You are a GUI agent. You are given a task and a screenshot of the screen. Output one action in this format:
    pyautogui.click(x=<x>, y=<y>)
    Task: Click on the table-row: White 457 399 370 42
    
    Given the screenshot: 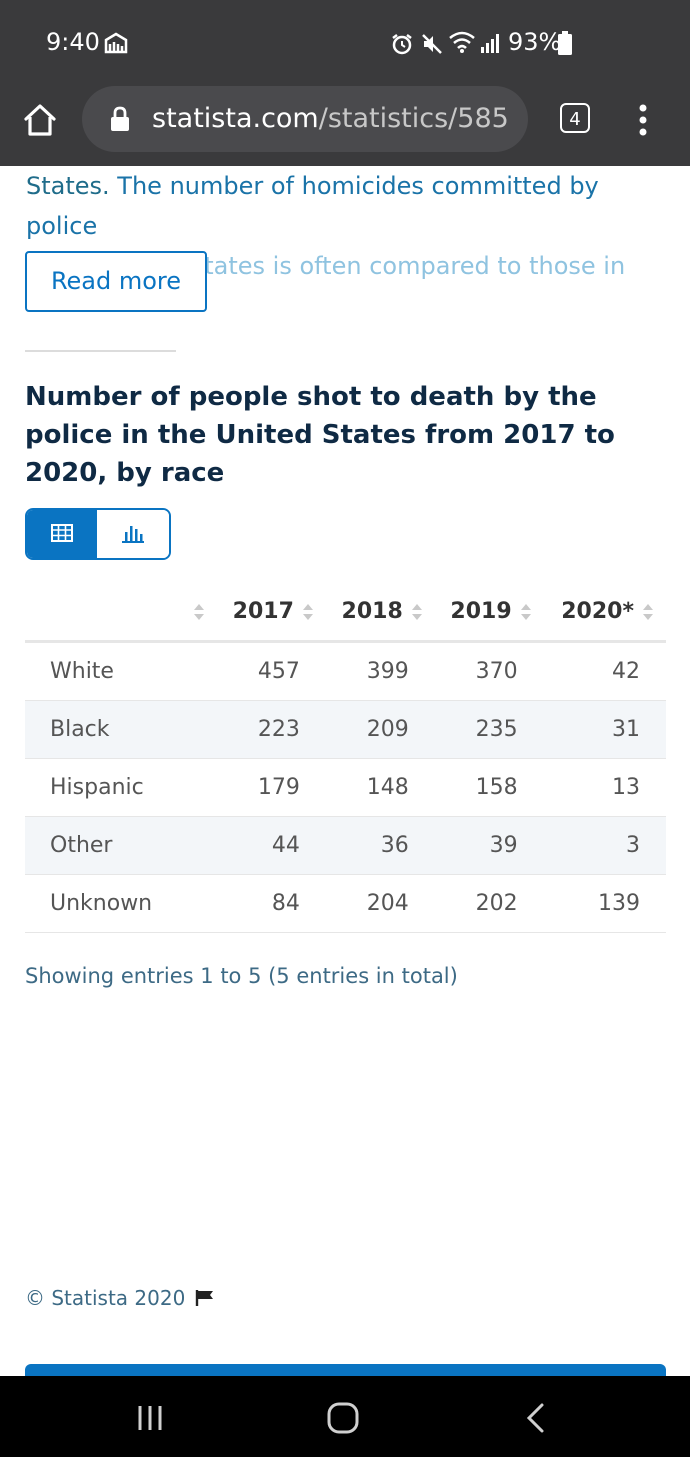 What is the action you would take?
    pyautogui.click(x=345, y=671)
    